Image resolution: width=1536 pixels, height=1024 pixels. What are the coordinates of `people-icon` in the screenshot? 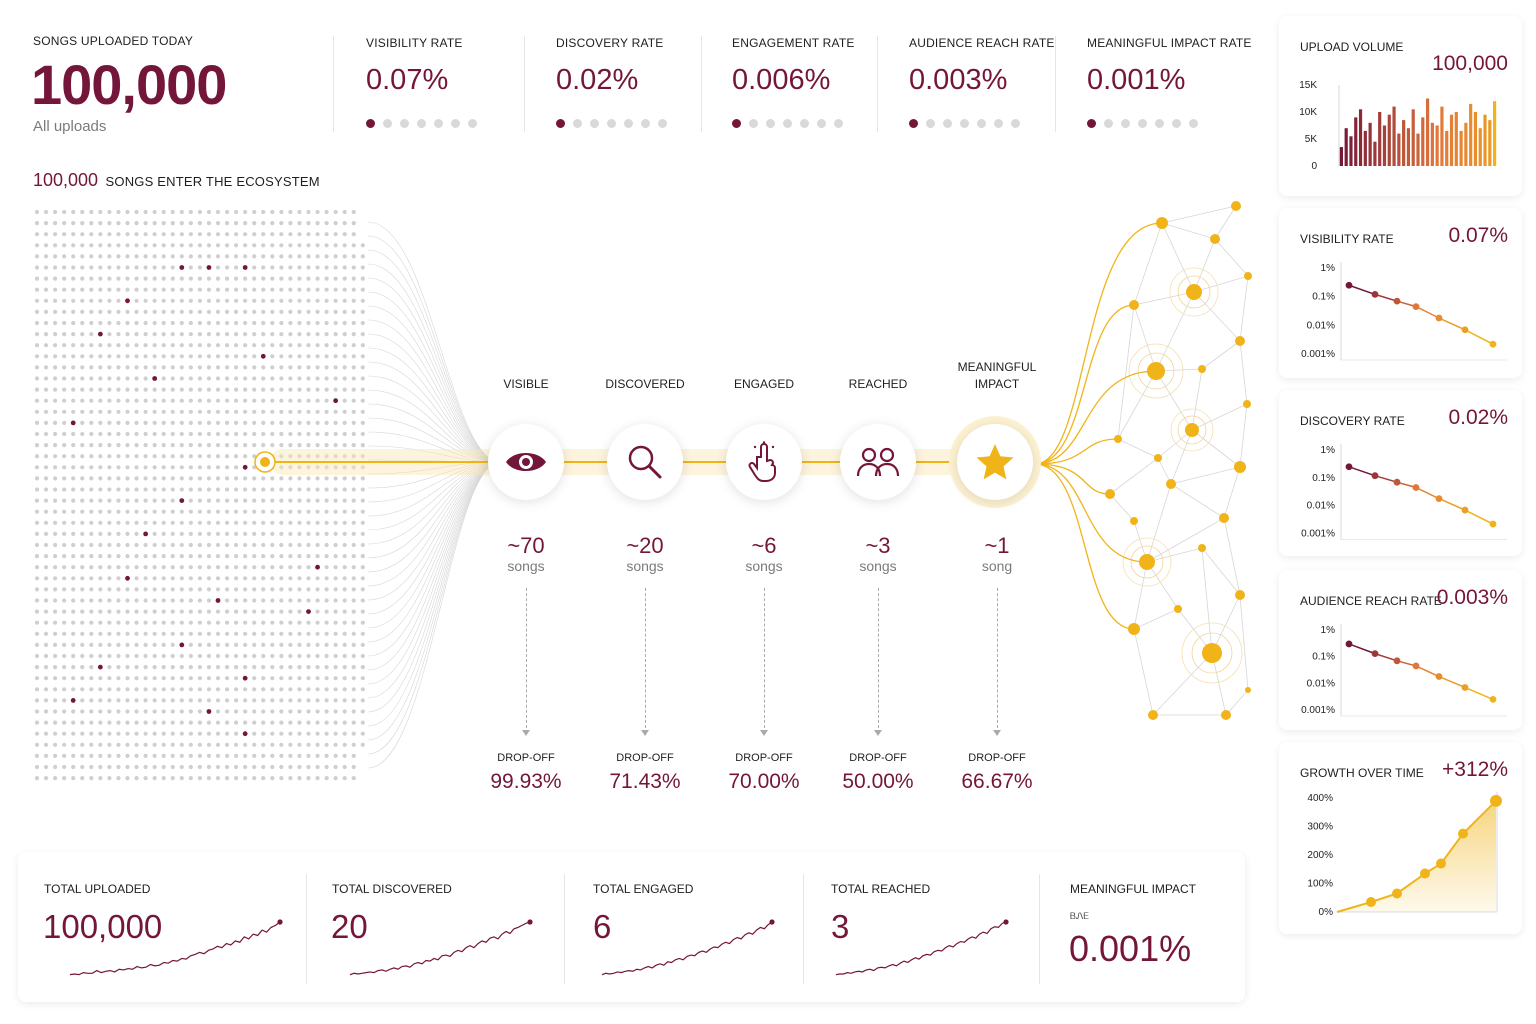 It's located at (878, 462).